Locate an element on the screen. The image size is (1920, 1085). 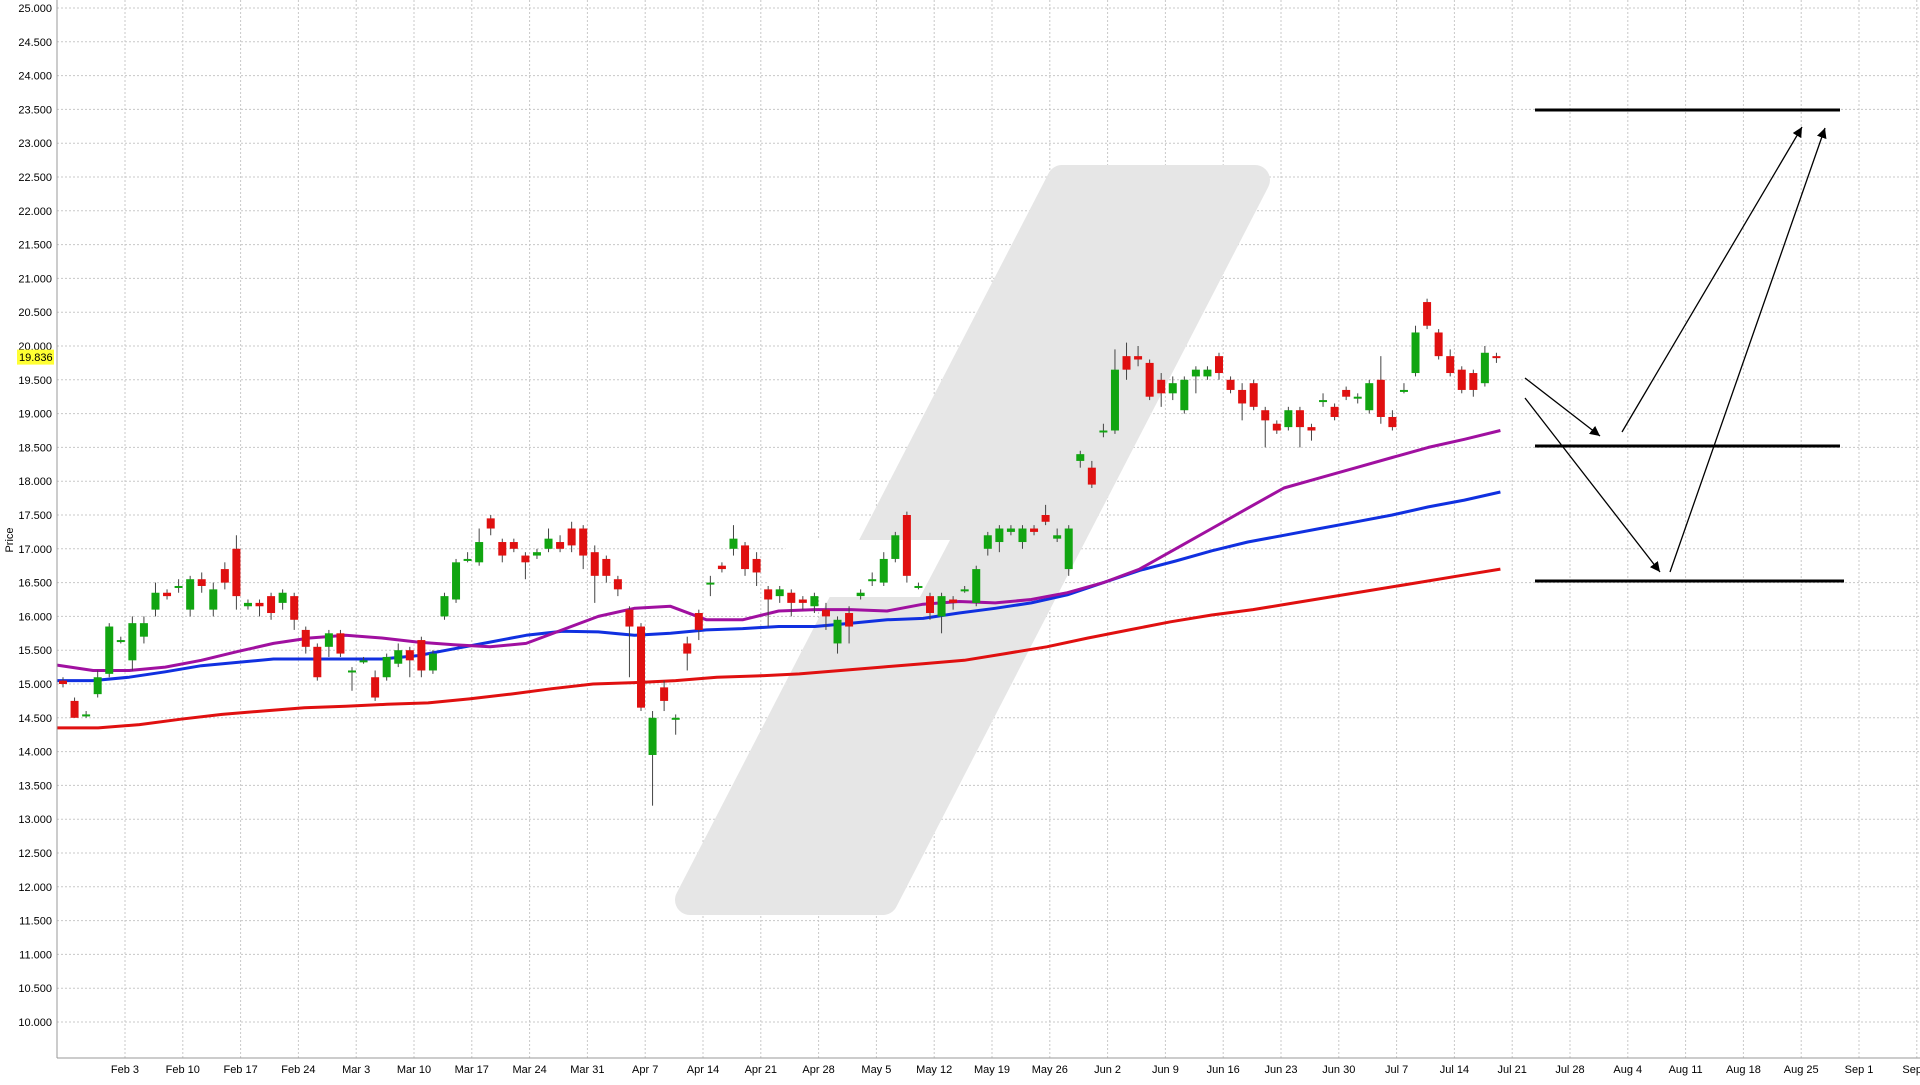
x-tick-label: May 19 is located at coordinates (992, 1070).